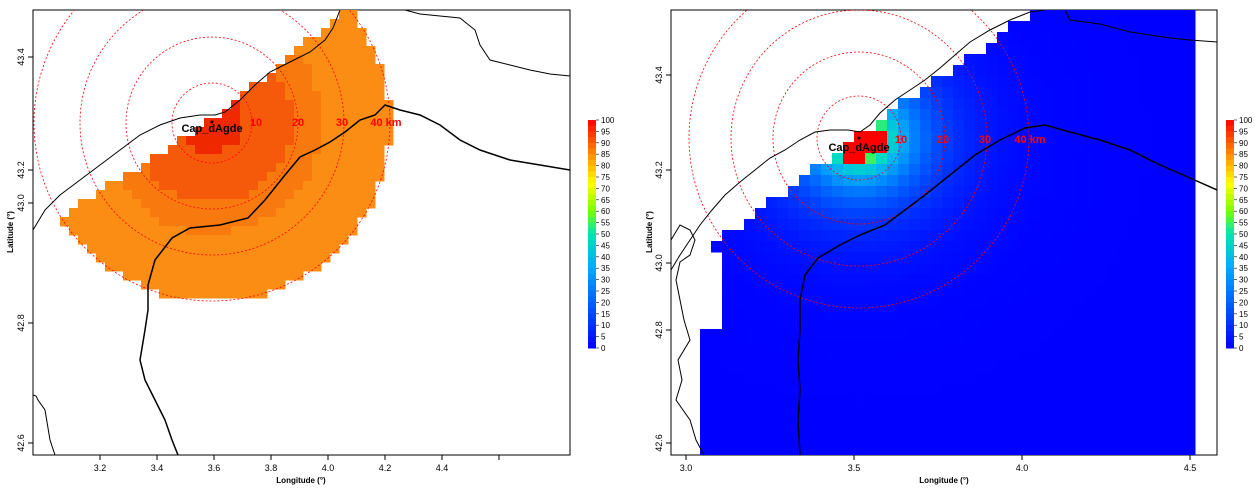 Image resolution: width=1255 pixels, height=489 pixels. I want to click on legend-tick-label: 25, so click(605, 291).